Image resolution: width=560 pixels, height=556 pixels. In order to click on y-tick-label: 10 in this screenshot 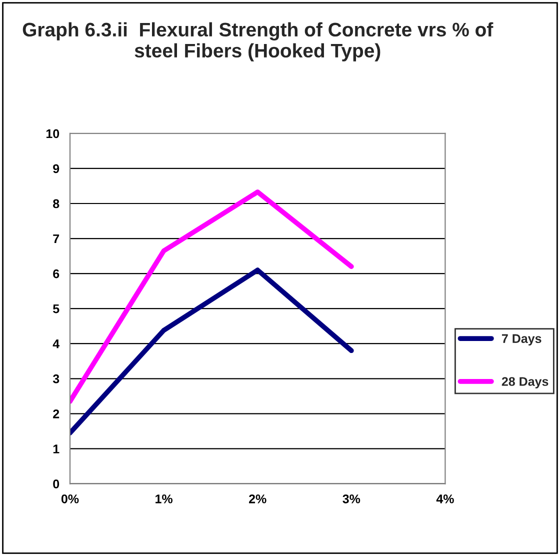, I will do `click(53, 133)`.